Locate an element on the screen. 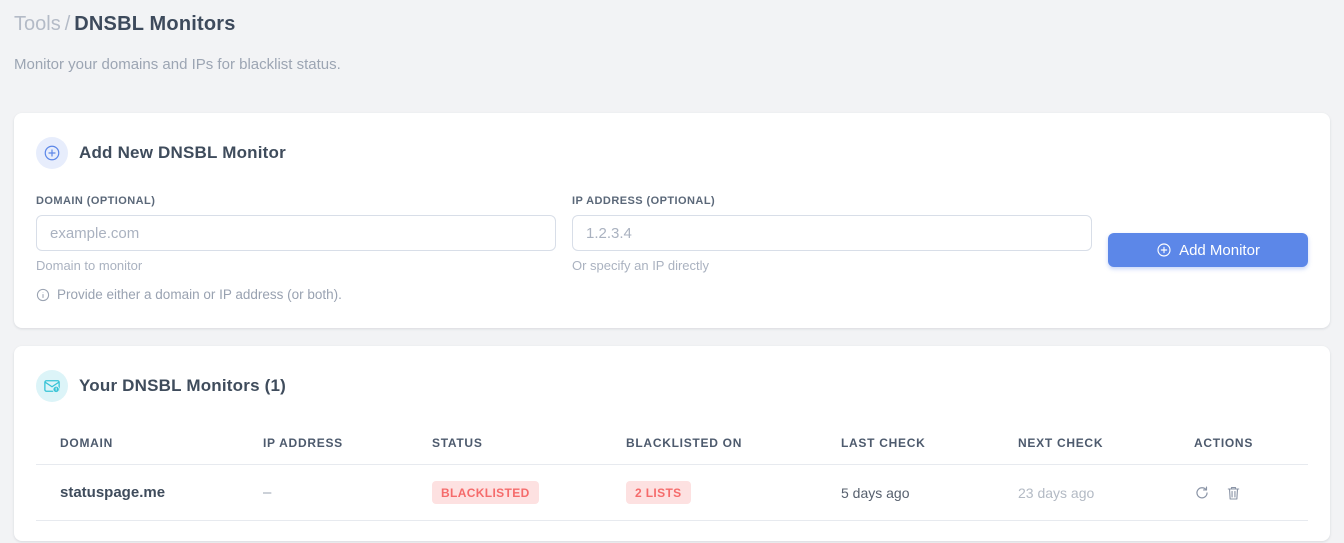 Image resolution: width=1344 pixels, height=543 pixels. breadcrumb: Tools / DNSBL Monitors is located at coordinates (672, 24).